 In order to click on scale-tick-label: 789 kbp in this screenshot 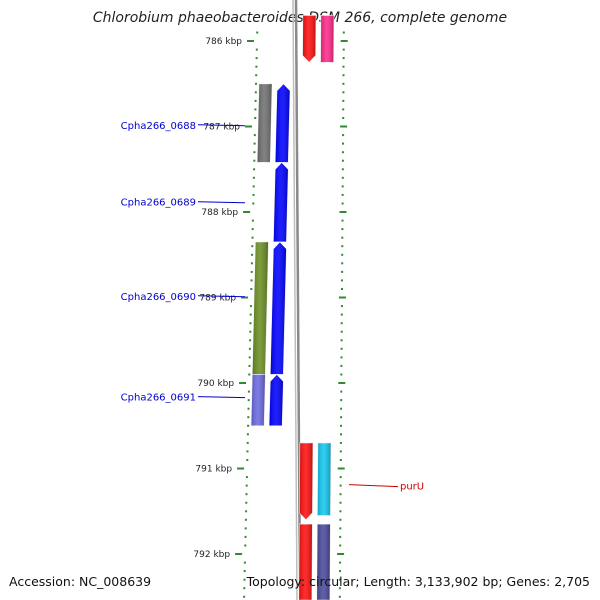, I will do `click(217, 299)`.